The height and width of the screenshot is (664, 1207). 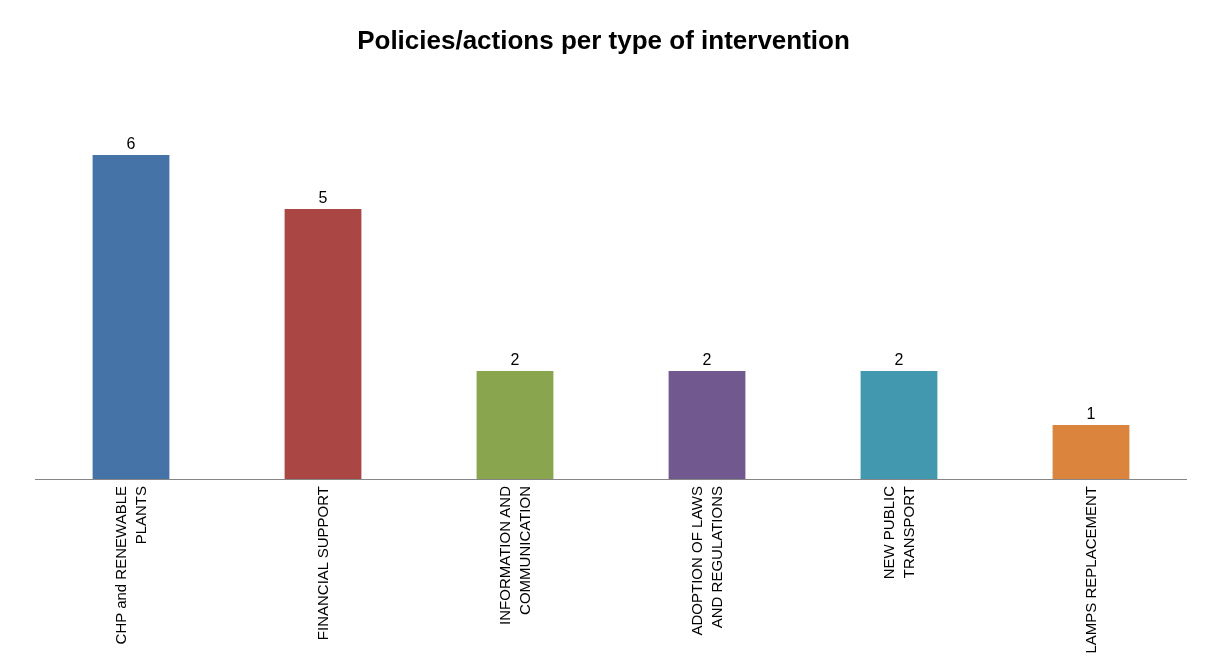 What do you see at coordinates (1091, 414) in the screenshot?
I see `data-label: 1` at bounding box center [1091, 414].